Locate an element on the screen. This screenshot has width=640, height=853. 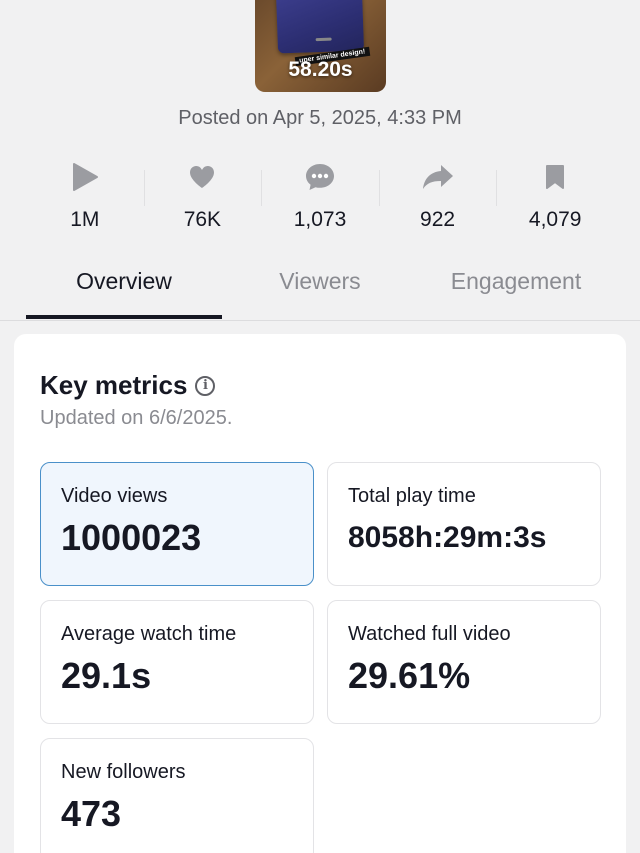
metric-average-watch-time: Average watch time 29.1s is located at coordinates (177, 662).